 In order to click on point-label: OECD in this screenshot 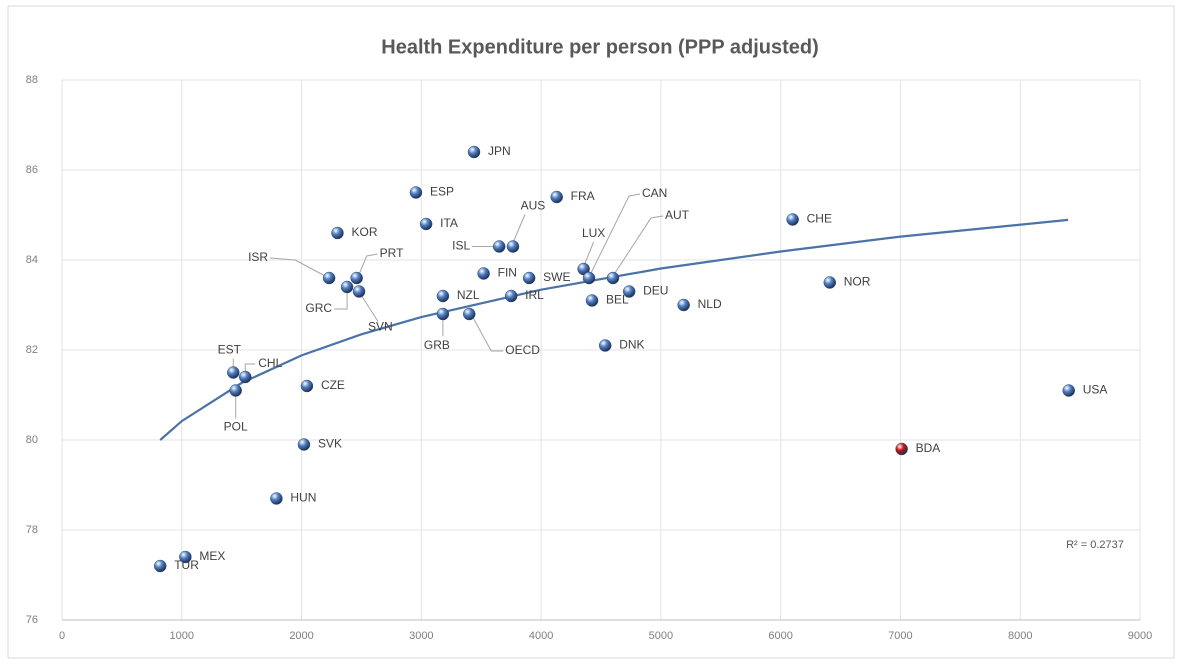, I will do `click(522, 350)`.